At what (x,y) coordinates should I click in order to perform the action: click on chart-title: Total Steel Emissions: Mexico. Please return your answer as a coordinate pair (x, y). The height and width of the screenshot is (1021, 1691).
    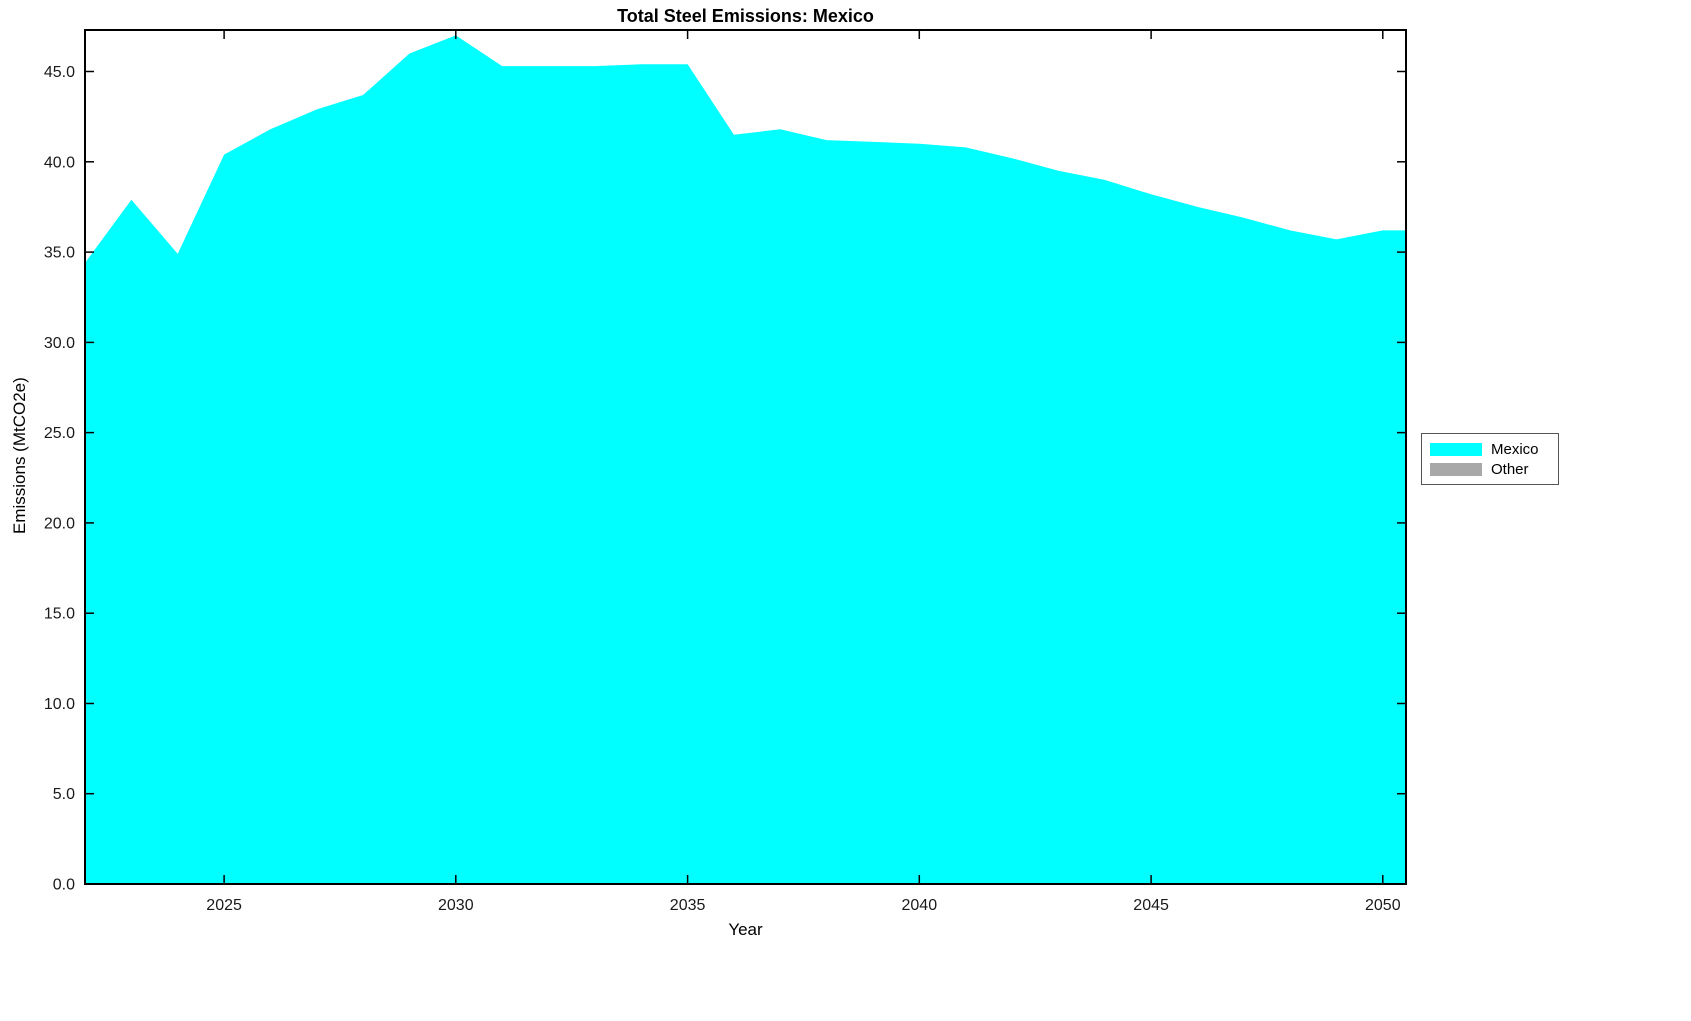
    Looking at the image, I should click on (745, 16).